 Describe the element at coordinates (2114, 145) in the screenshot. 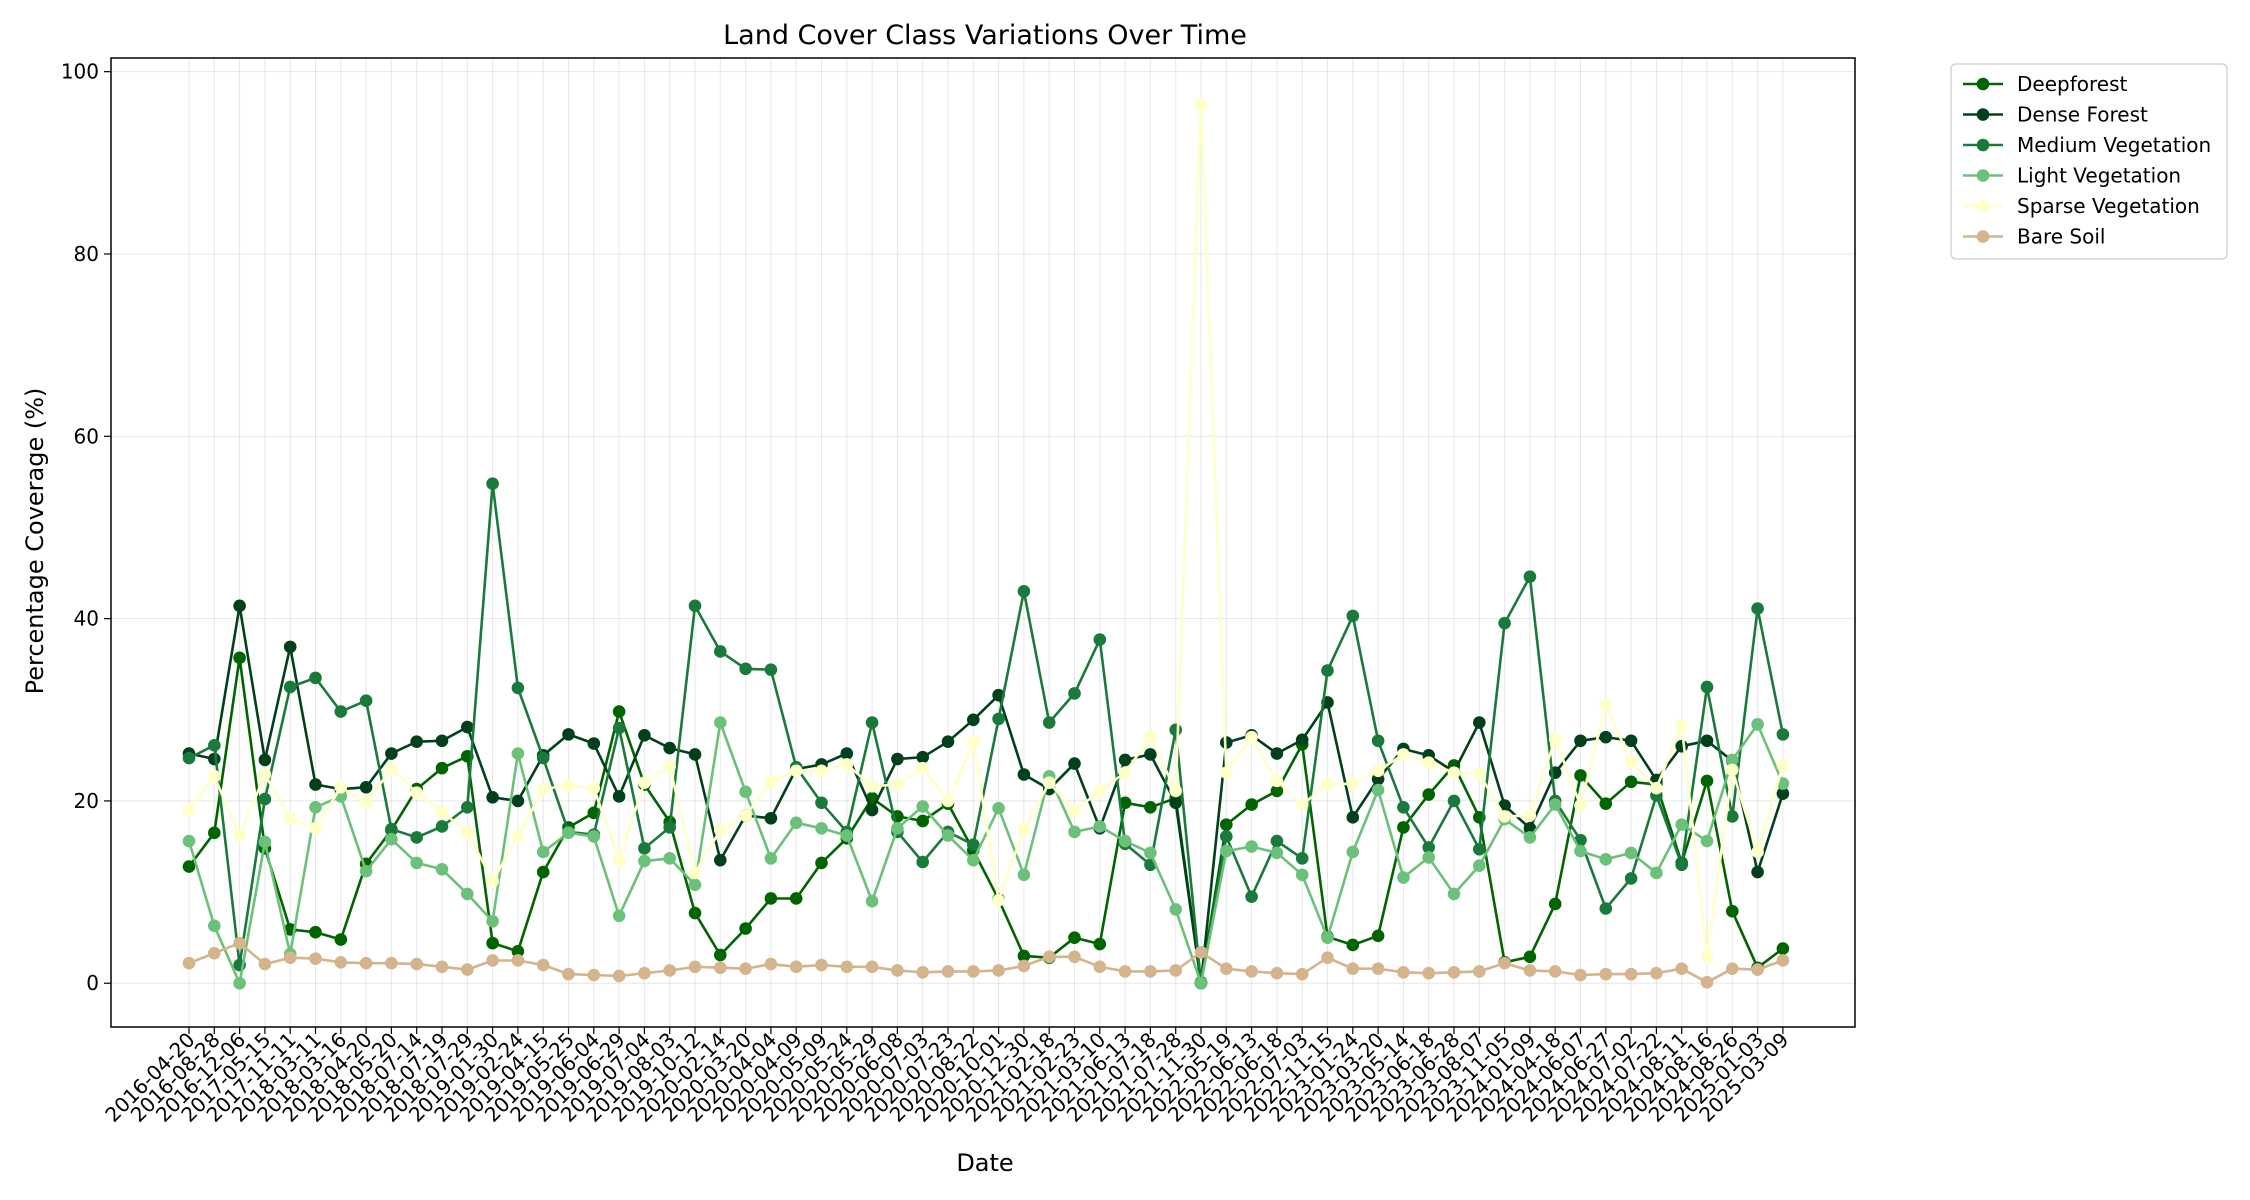

I see `legend-label: Medium Vegetation` at that location.